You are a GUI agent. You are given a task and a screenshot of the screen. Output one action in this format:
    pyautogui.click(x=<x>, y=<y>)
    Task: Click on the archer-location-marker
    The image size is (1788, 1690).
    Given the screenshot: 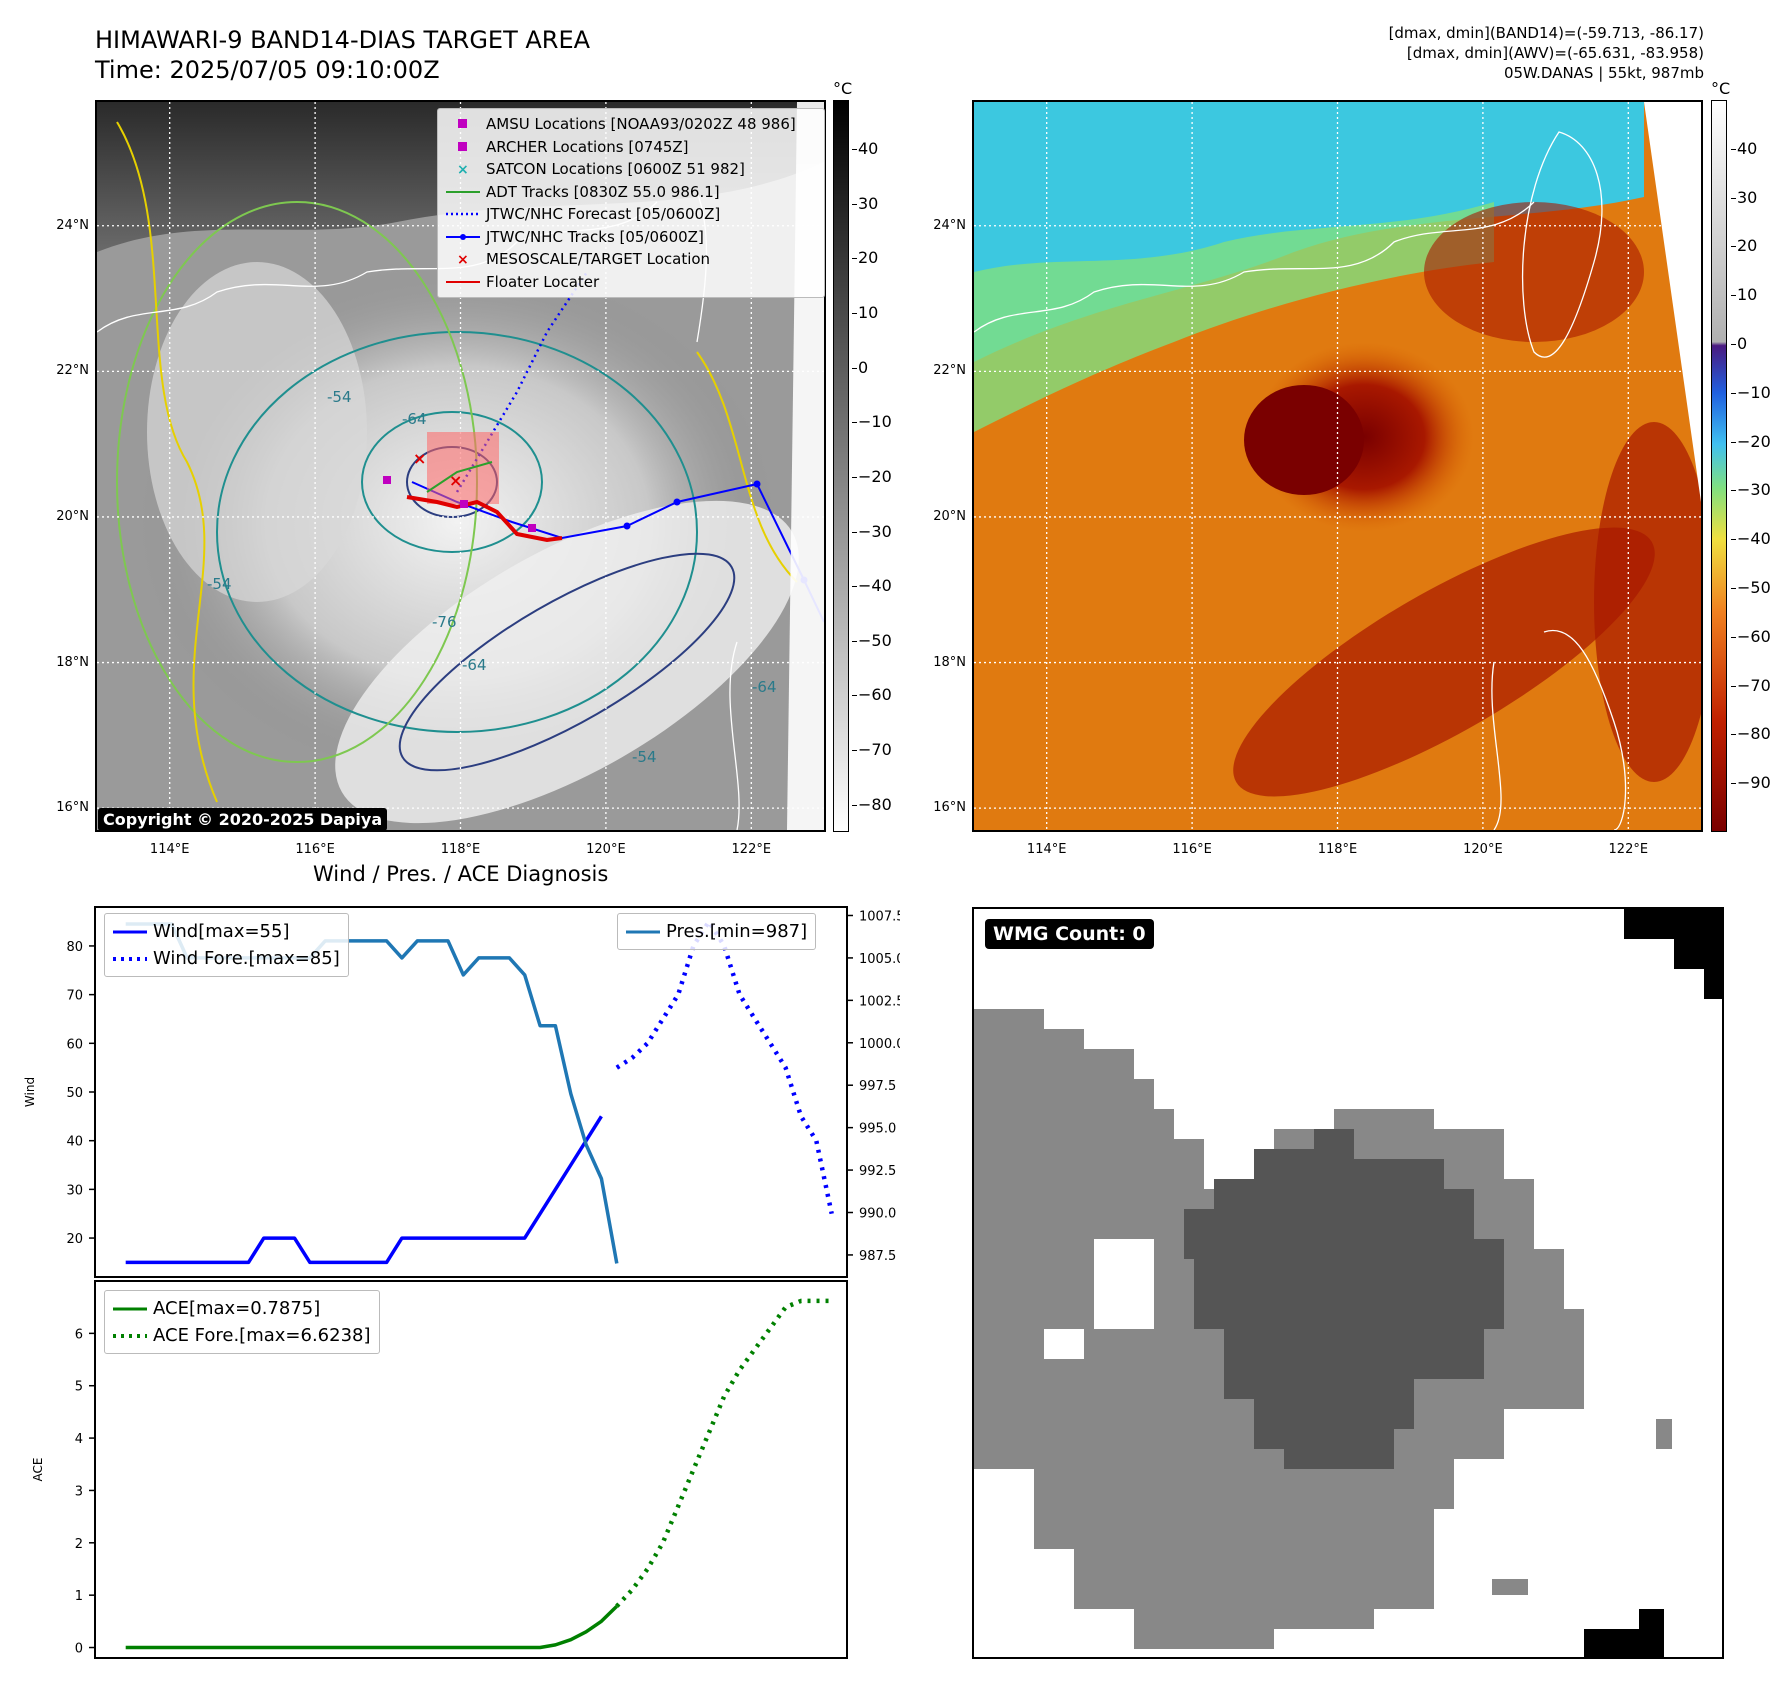 What is the action you would take?
    pyautogui.click(x=464, y=504)
    